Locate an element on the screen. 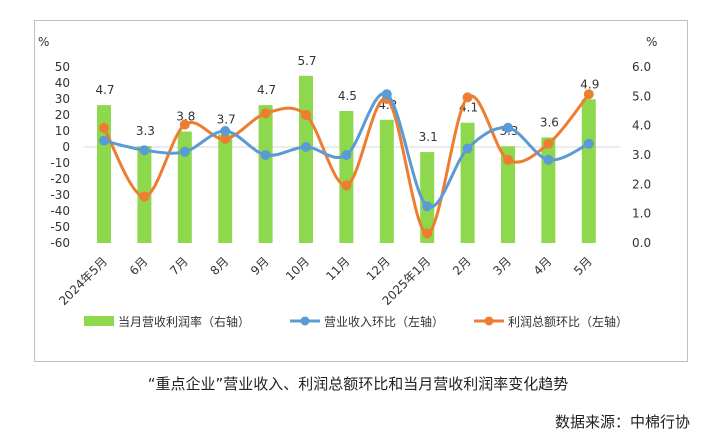 This screenshot has height=447, width=716. right-axis-unit-label: % is located at coordinates (651, 42).